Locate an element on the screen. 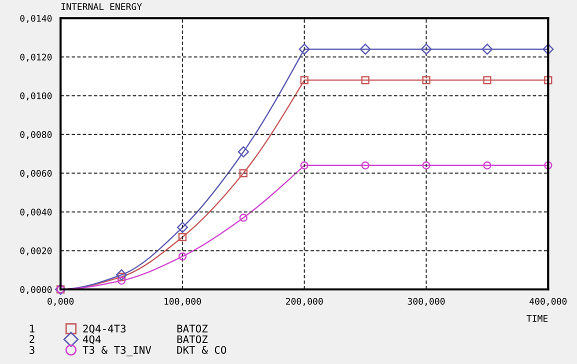  x-tick-label: 400,000 is located at coordinates (548, 302).